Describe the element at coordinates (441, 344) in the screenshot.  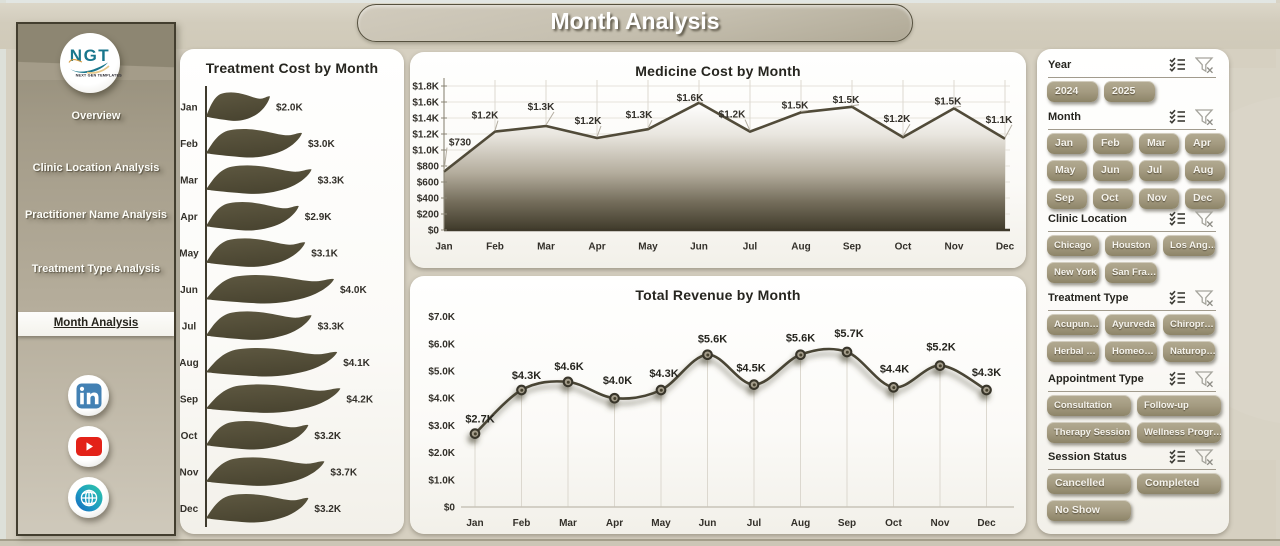
I see `svg-text: $6.0K` at that location.